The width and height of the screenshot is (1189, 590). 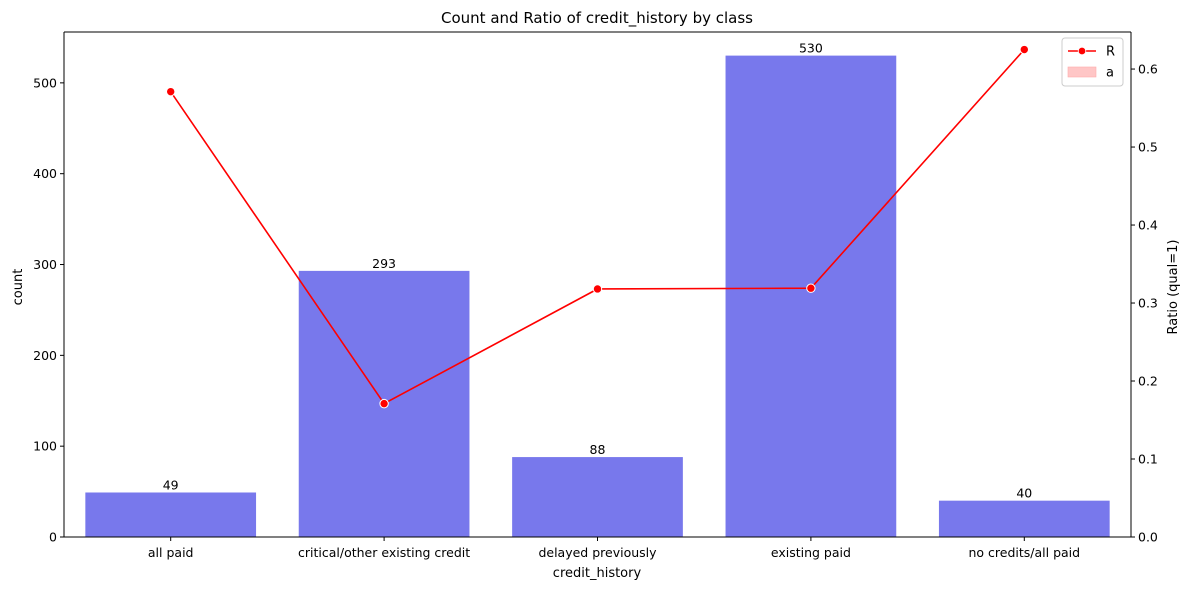 I want to click on y2-tick-label: 0.3, so click(x=1148, y=303).